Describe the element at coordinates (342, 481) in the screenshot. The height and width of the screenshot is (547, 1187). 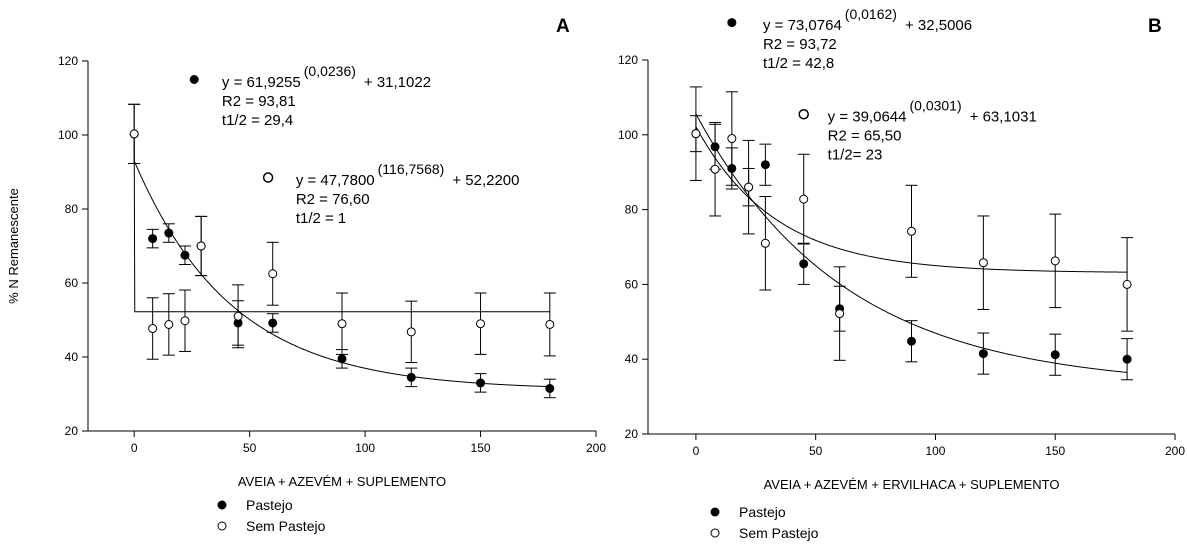
I see `x-axis-label: AVEIA + AZEVÉM + SUPLEMENTO` at that location.